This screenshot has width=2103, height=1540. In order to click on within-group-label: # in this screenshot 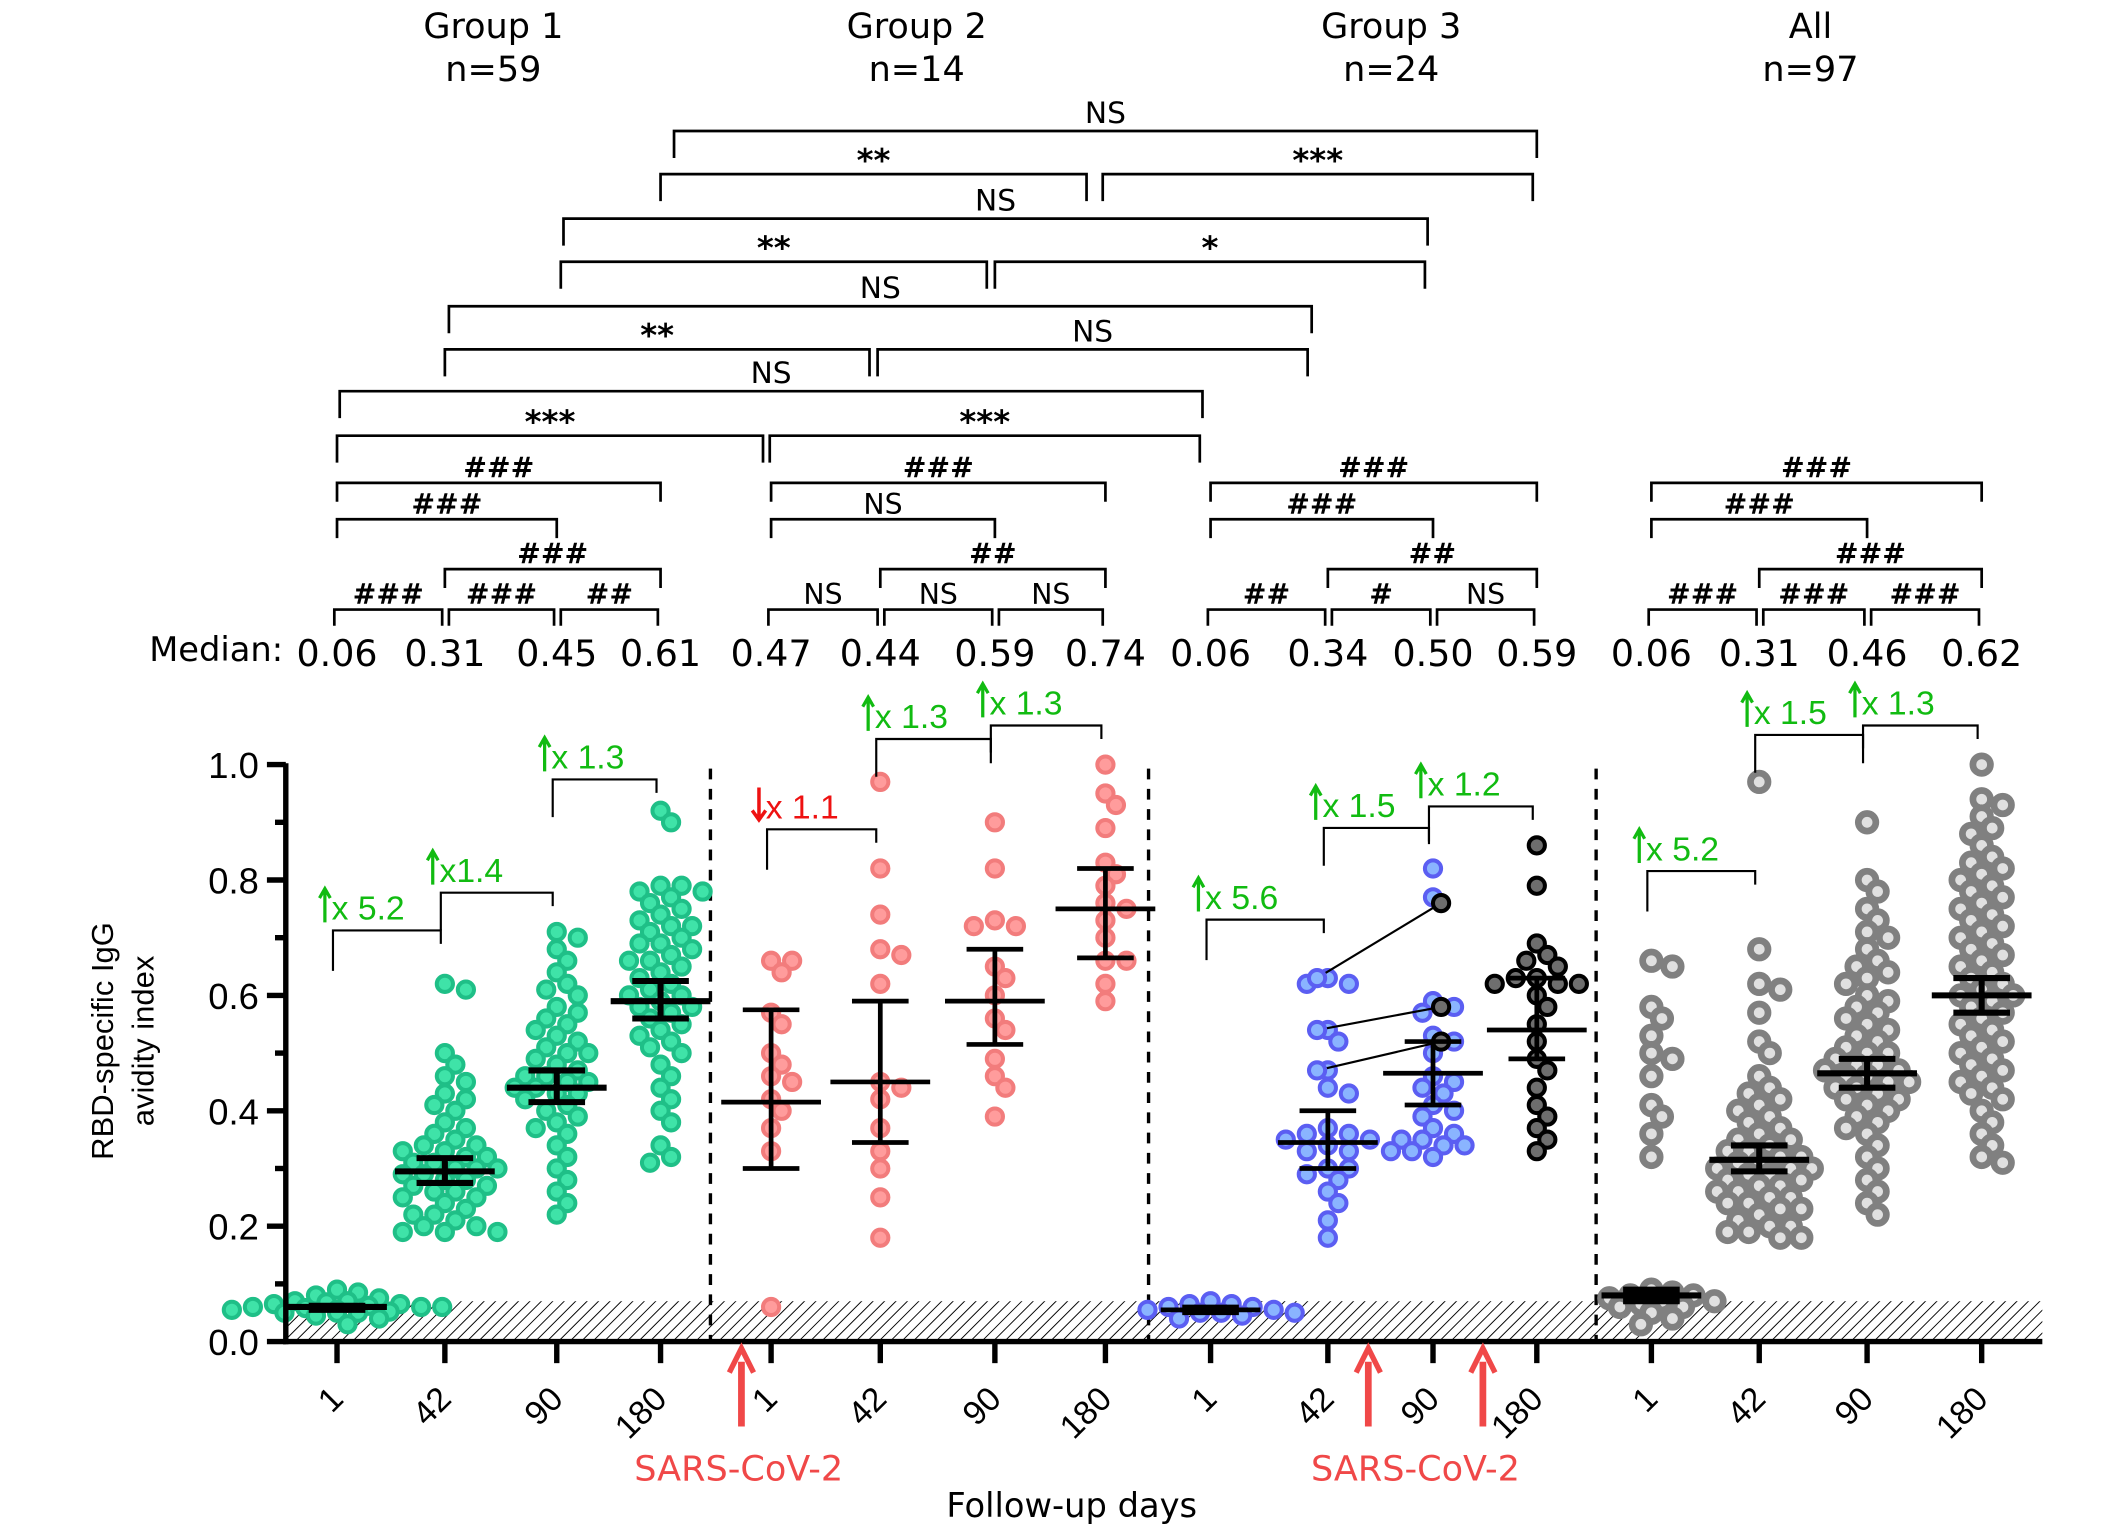, I will do `click(1381, 594)`.